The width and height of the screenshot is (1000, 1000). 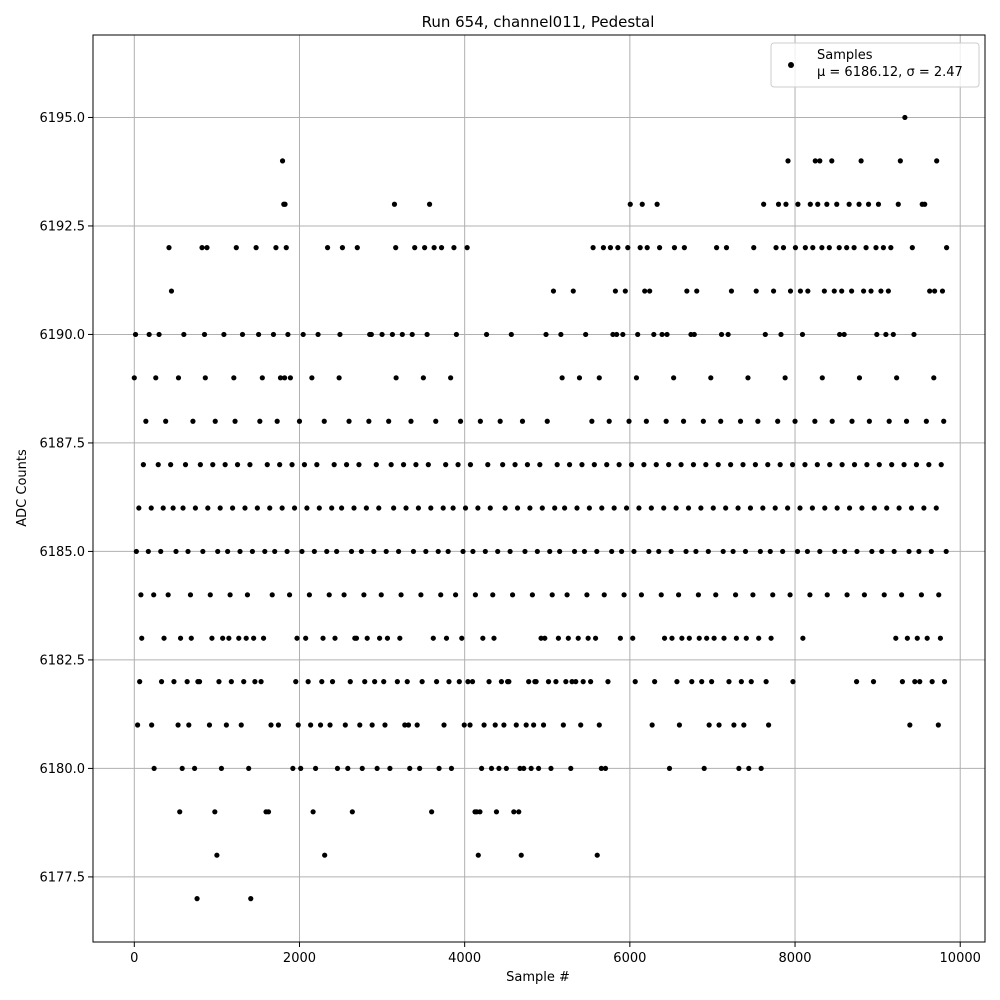 I want to click on x-tick-label: 0, so click(x=134, y=958).